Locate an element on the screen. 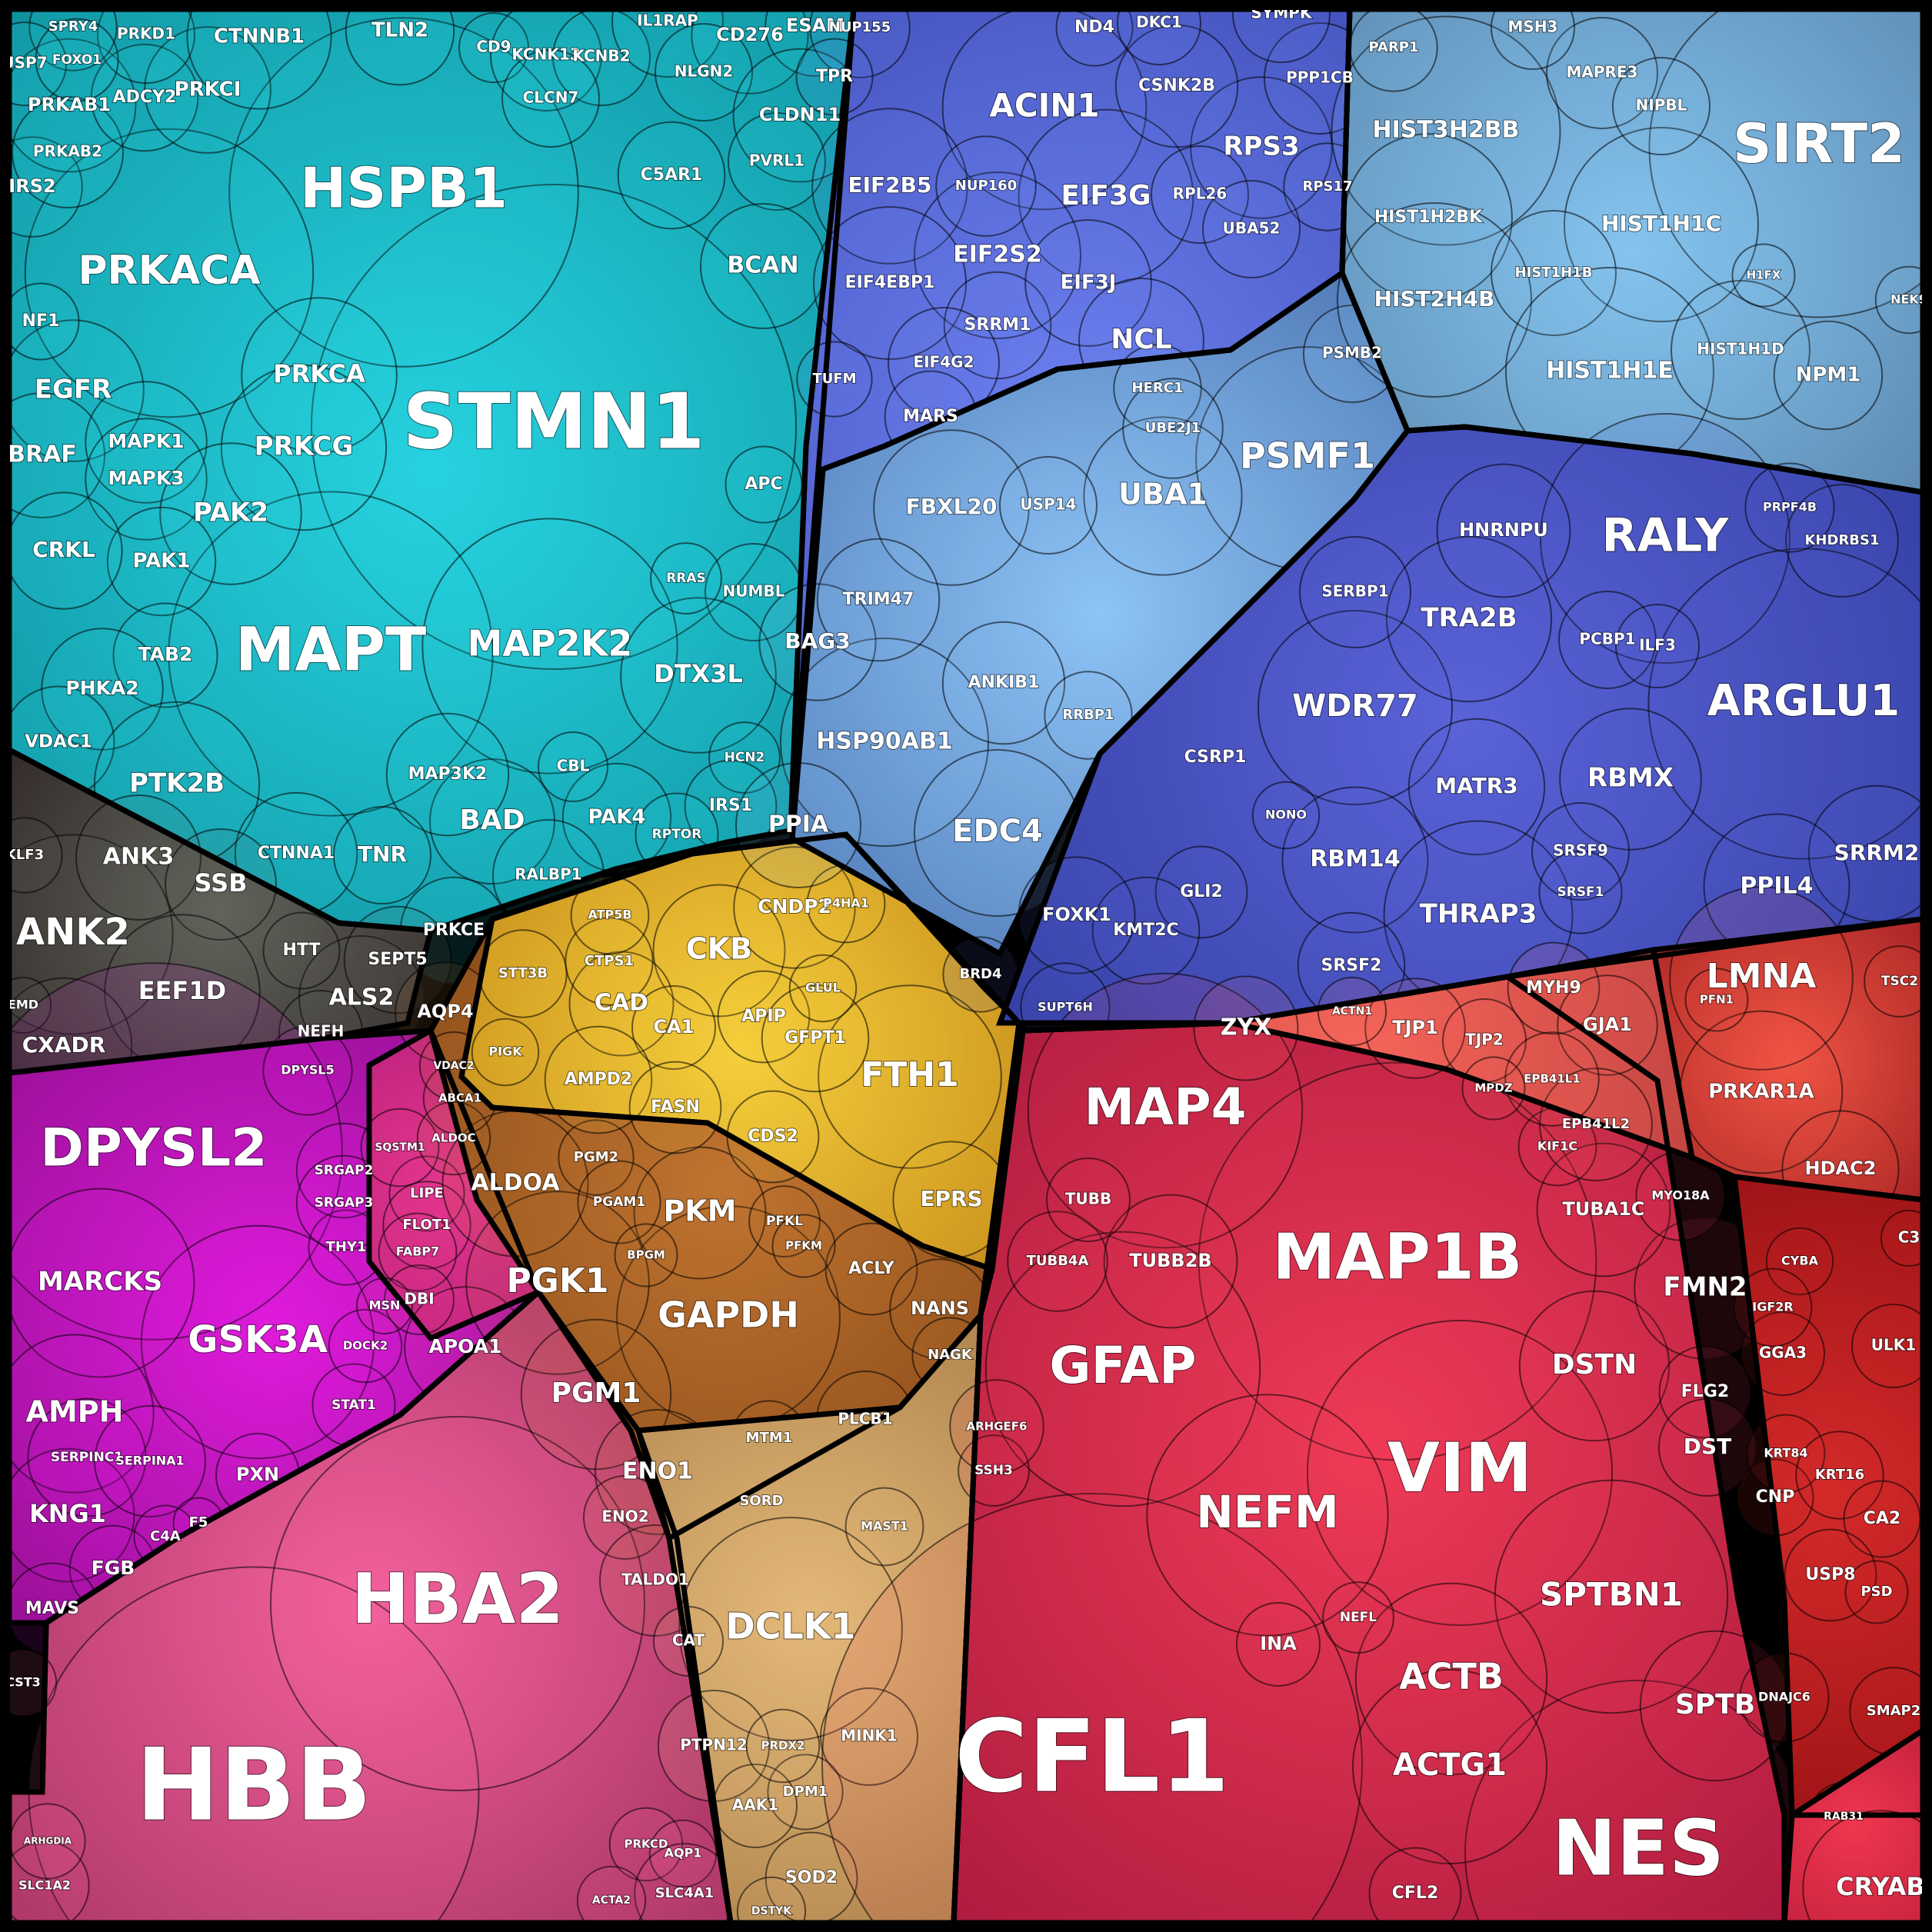  cell-label: ALDOC is located at coordinates (453, 1138).